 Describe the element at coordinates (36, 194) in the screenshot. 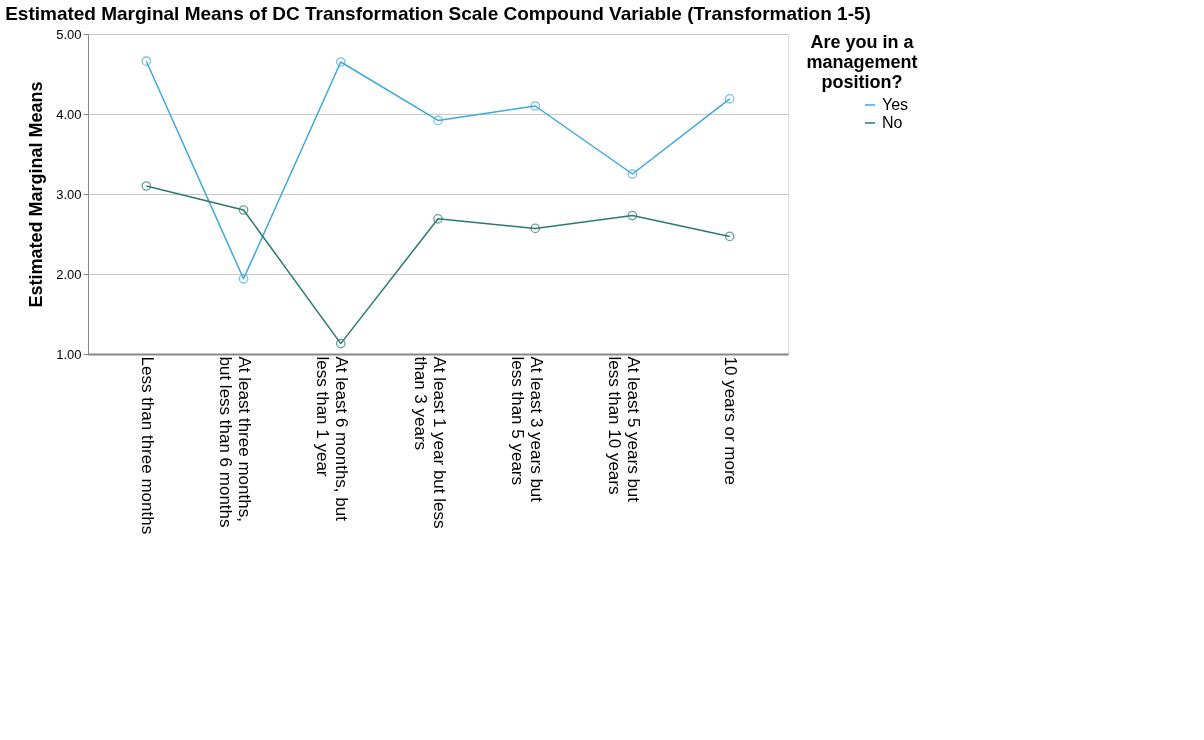

I see `y-axis-title: Estimated Marginal Means` at that location.